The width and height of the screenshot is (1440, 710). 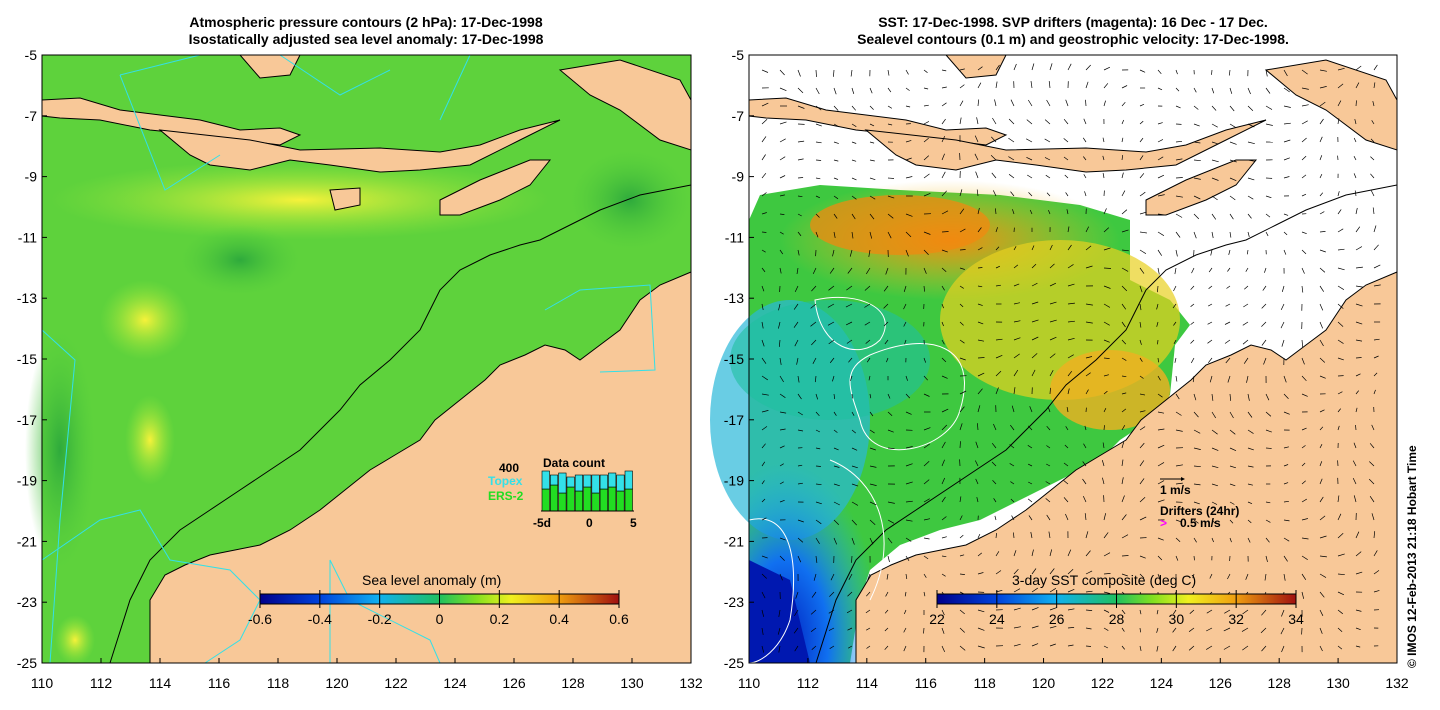 I want to click on timor-island, so click(x=495, y=187).